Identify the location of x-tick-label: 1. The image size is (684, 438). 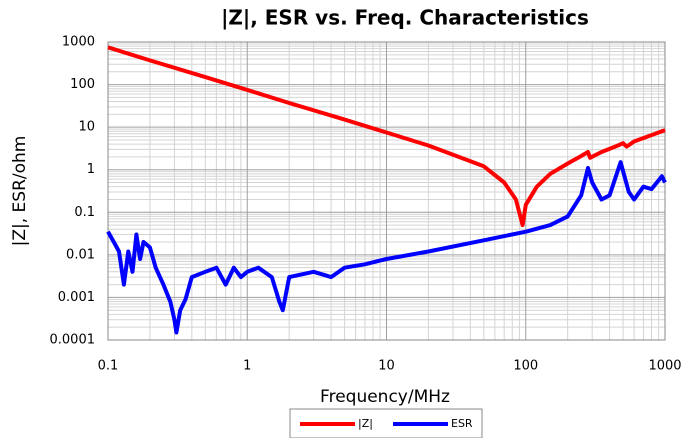
(247, 366).